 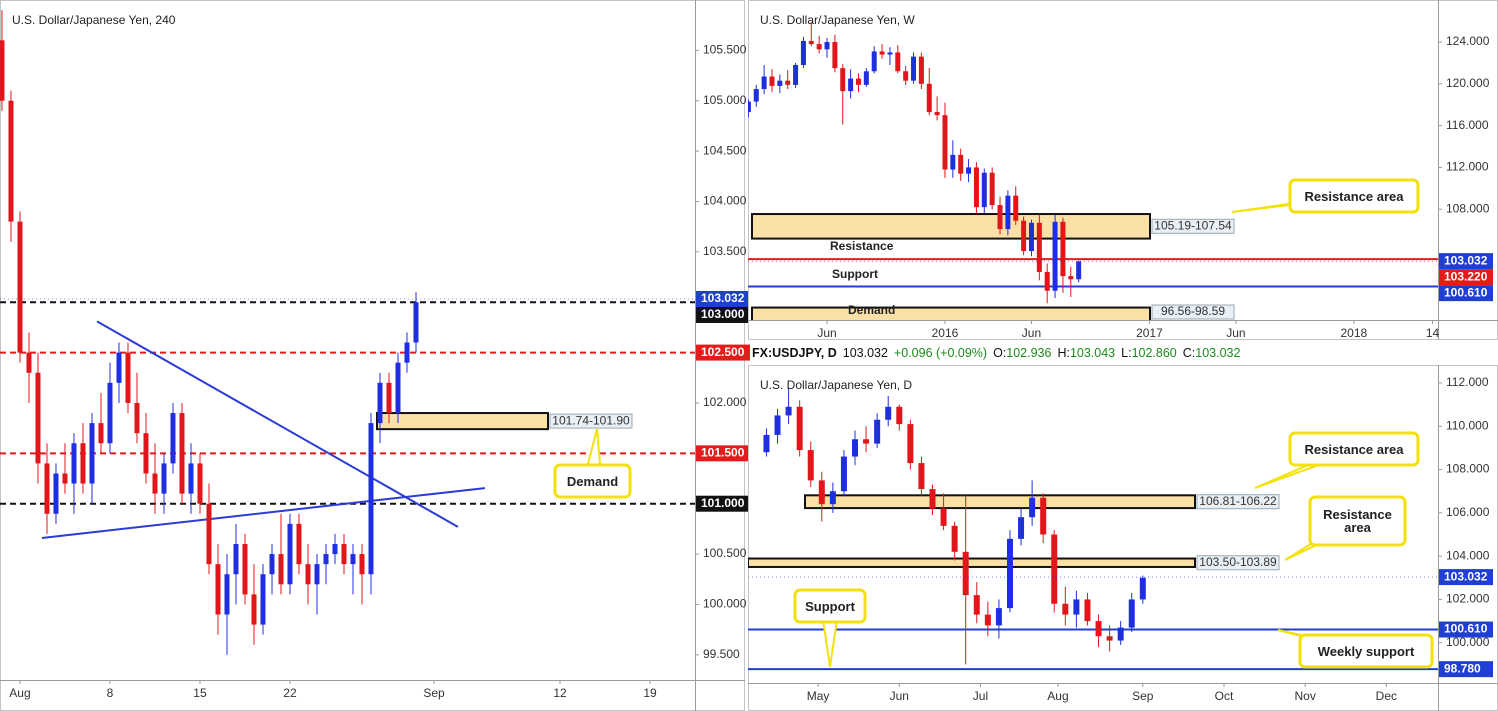 What do you see at coordinates (865, 353) in the screenshot?
I see `last-price: 103.032` at bounding box center [865, 353].